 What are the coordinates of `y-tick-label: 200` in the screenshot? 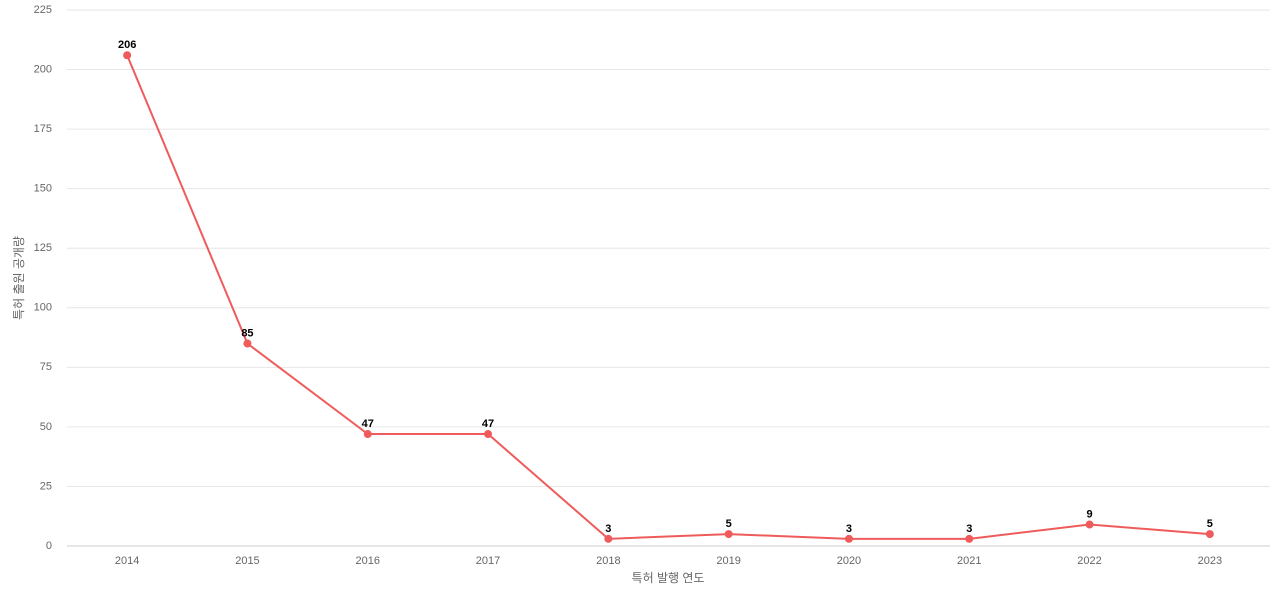 It's located at (43, 69).